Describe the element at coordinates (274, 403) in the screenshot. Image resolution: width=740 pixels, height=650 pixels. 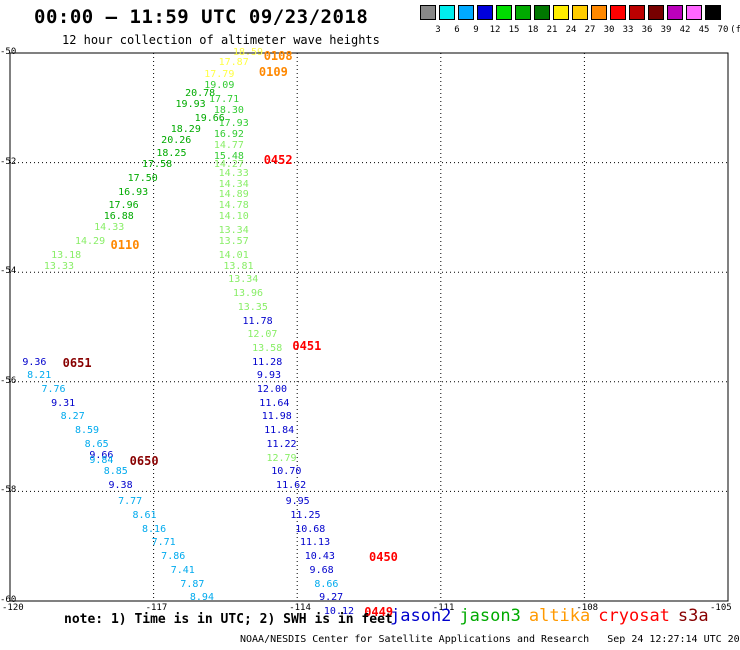
I see `wave-height-label: 11.64` at that location.